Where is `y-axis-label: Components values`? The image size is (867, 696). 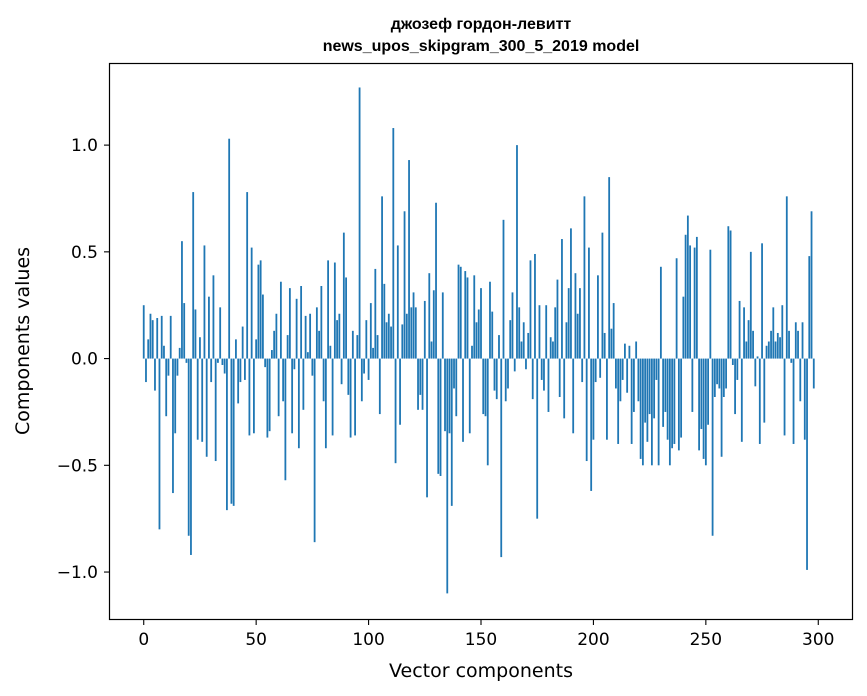
y-axis-label: Components values is located at coordinates (23, 341).